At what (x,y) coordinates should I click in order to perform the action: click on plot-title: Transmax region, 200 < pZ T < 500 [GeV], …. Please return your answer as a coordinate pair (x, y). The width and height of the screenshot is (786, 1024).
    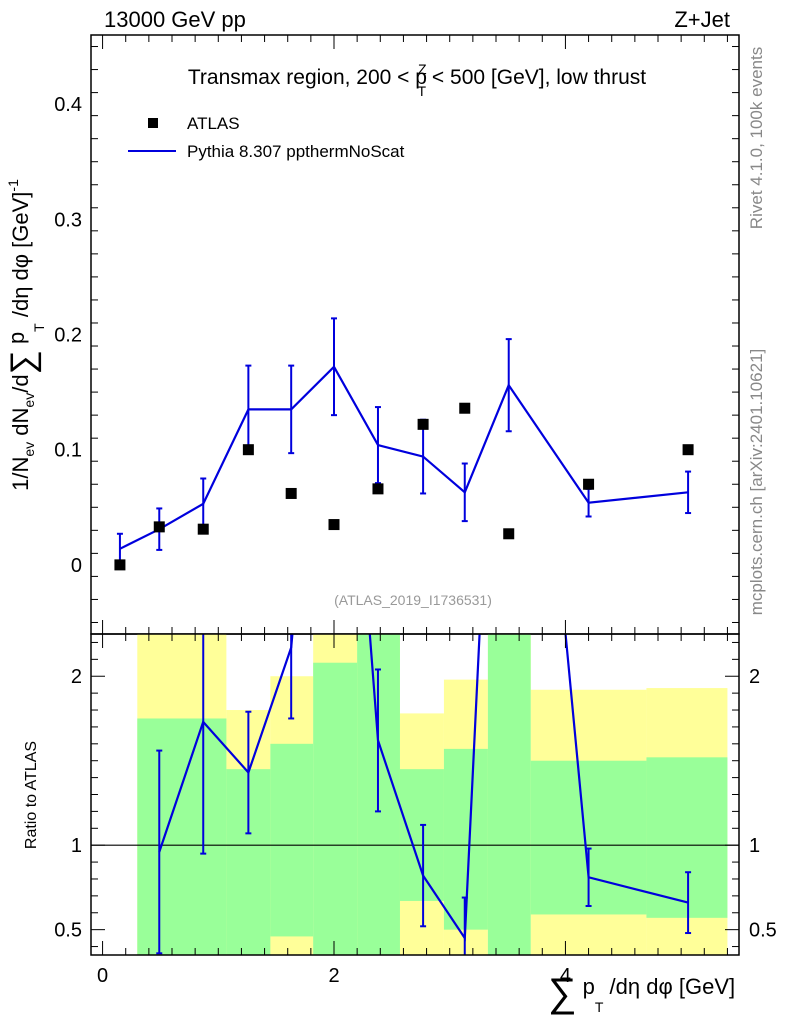
    Looking at the image, I should click on (417, 80).